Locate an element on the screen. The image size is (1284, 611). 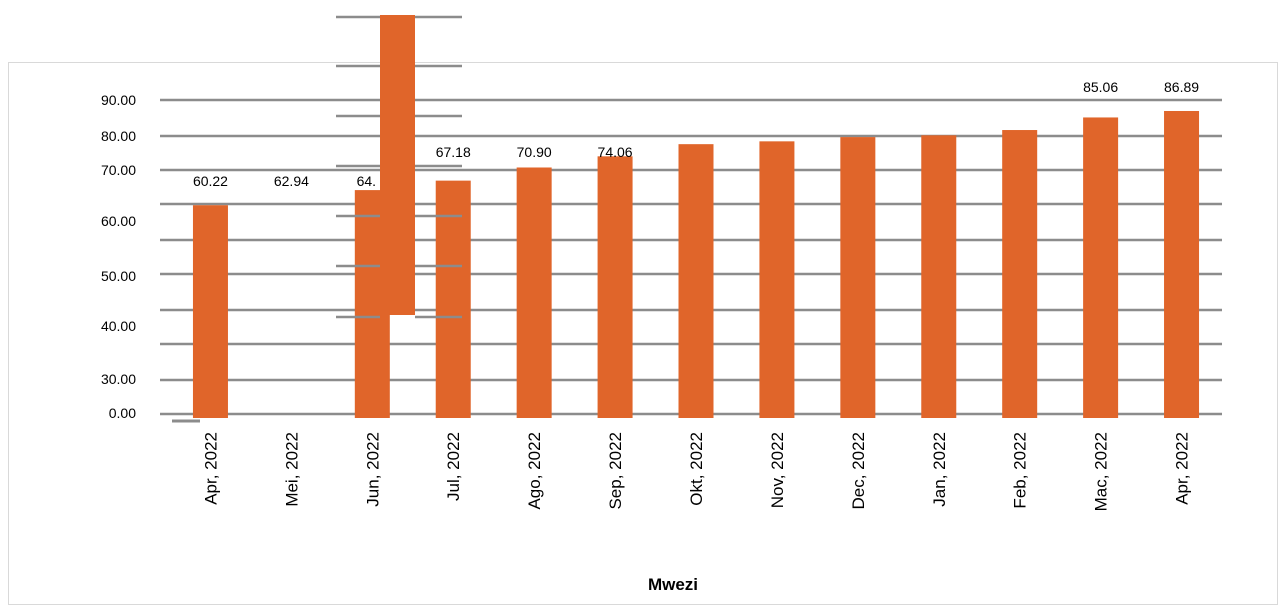
y-axis-tick-labels: 90.00 80.00 70.00 60.00 50.00 40.00 30.00 0.00 is located at coordinates (118, 256).